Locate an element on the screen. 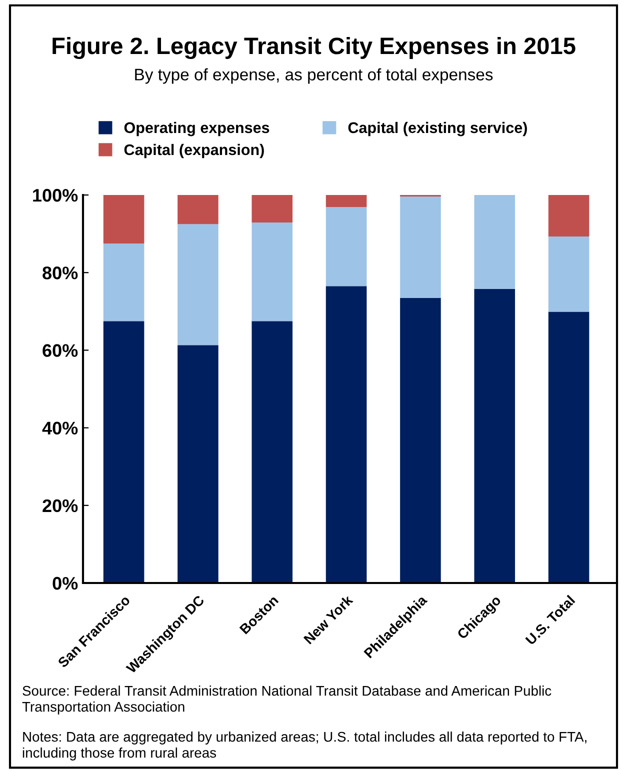 This screenshot has width=627, height=770. y-tick-label: 40% is located at coordinates (60, 428).